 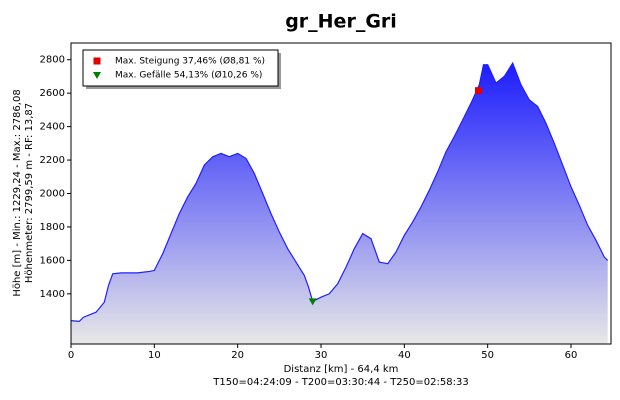 I want to click on y-tick-label: 2200, so click(x=52, y=160).